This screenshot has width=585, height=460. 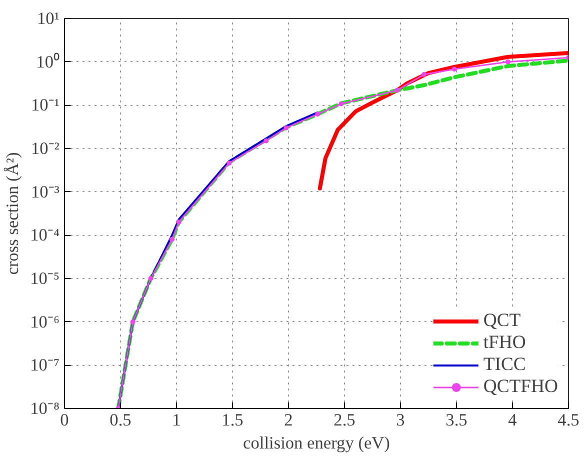 What do you see at coordinates (45, 278) in the screenshot?
I see `y-tick-label: 10⁻⁵` at bounding box center [45, 278].